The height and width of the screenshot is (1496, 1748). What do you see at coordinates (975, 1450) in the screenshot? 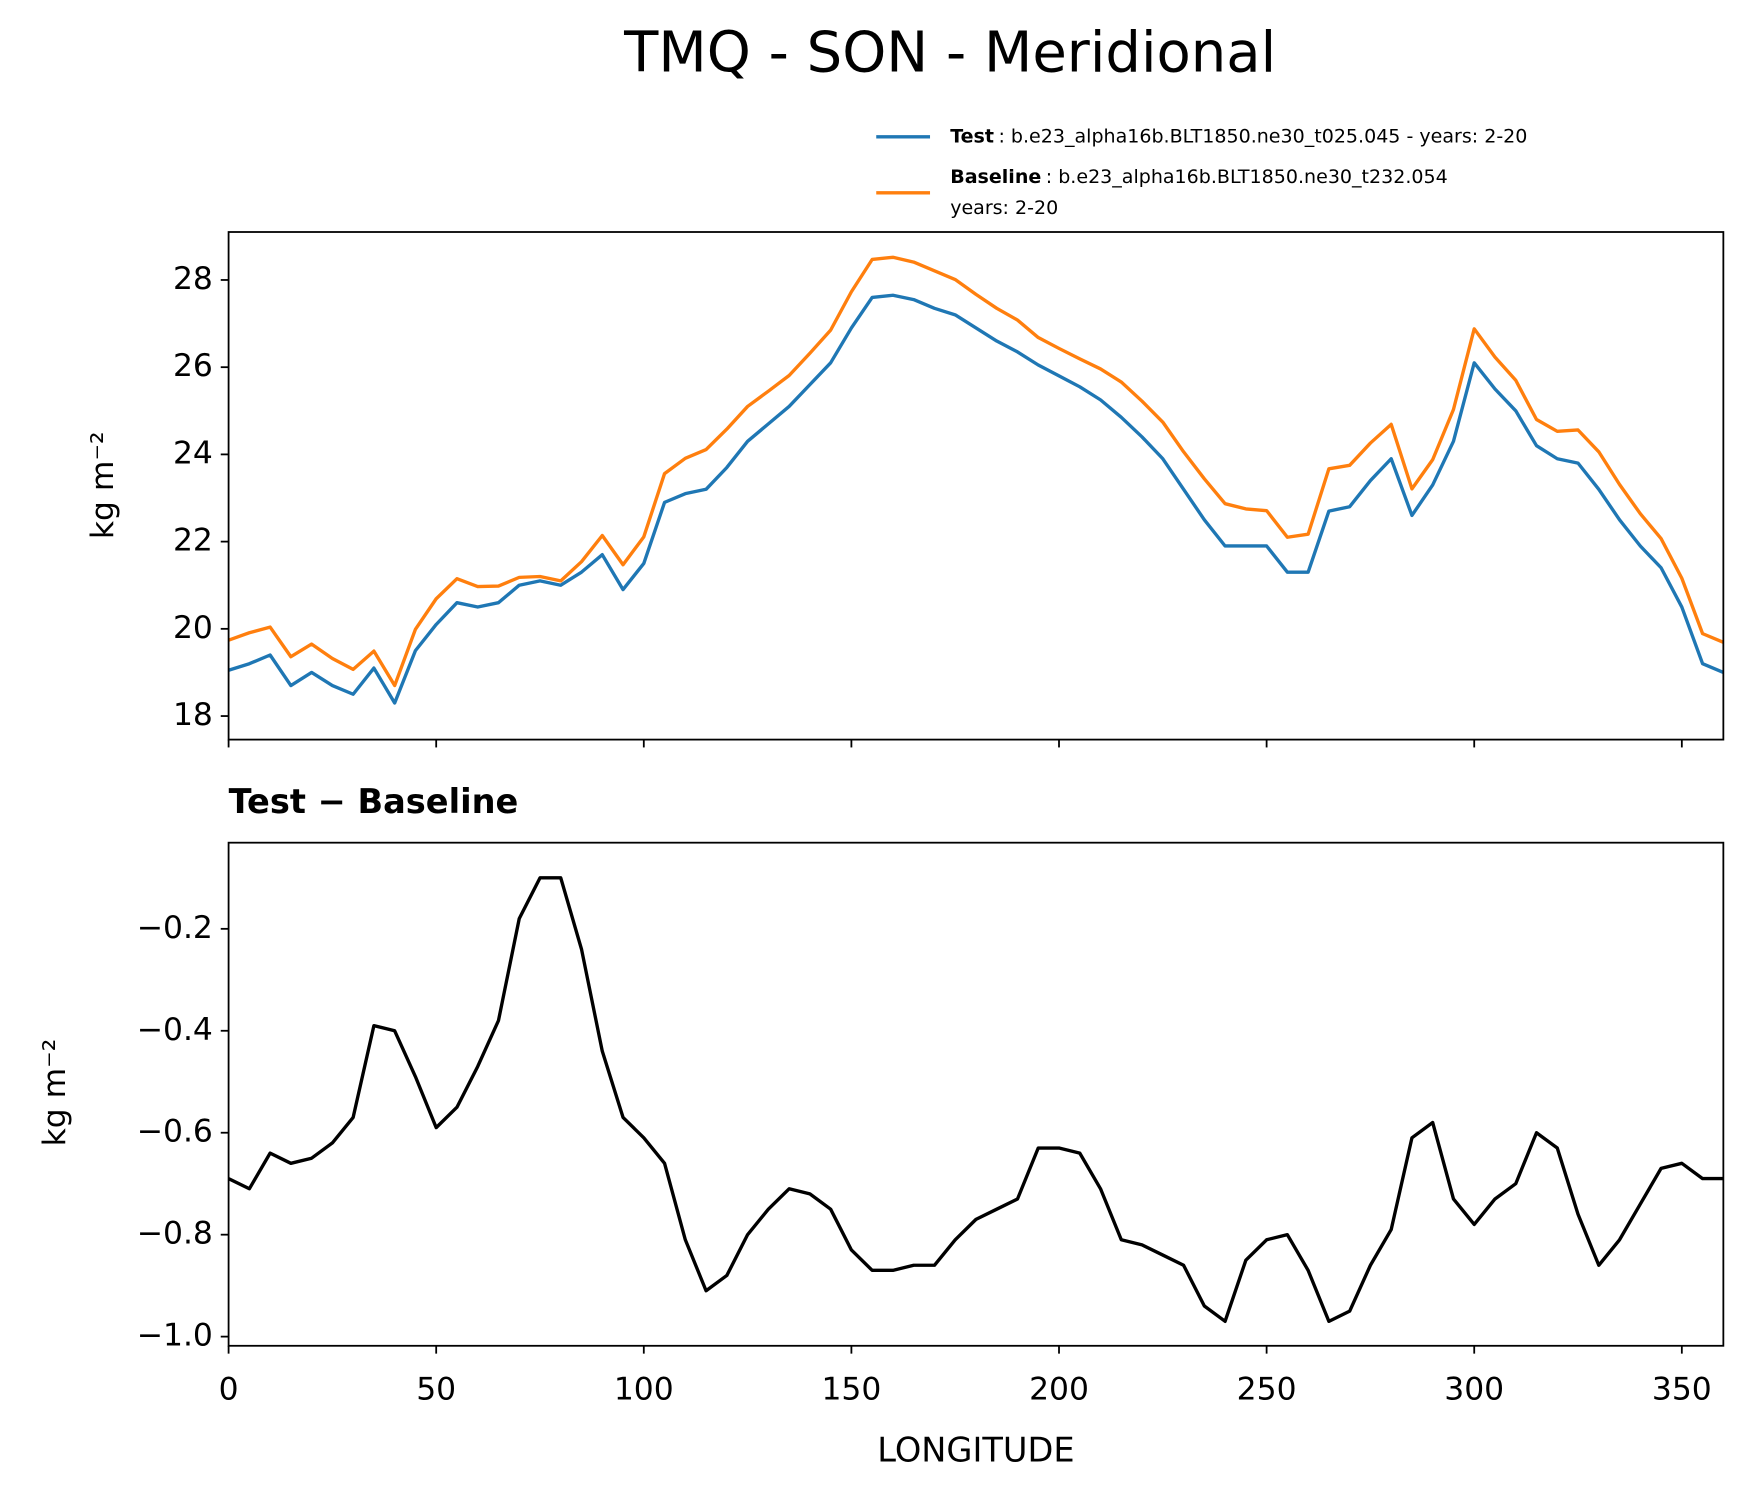
I see `x-axis-label: LONGITUDE` at bounding box center [975, 1450].